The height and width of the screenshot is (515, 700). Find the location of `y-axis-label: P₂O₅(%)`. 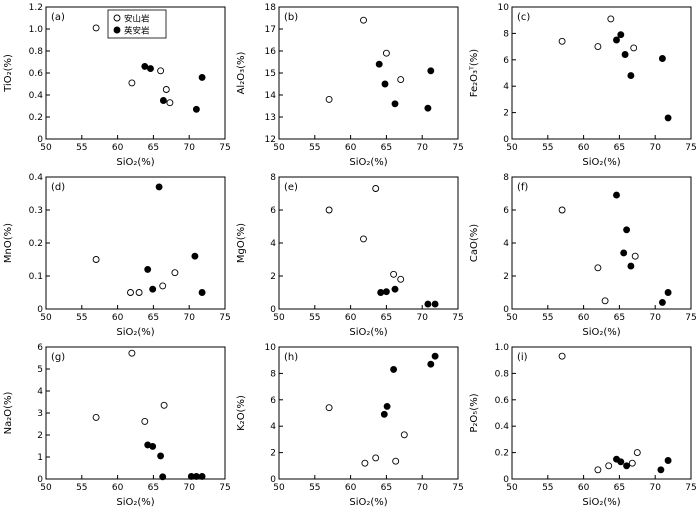

y-axis-label: P₂O₅(%) is located at coordinates (474, 412).